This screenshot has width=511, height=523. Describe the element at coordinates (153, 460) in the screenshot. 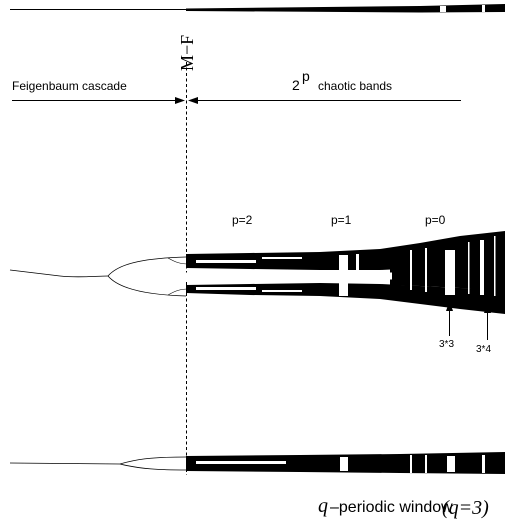

I see `bottom-fork-upper` at that location.